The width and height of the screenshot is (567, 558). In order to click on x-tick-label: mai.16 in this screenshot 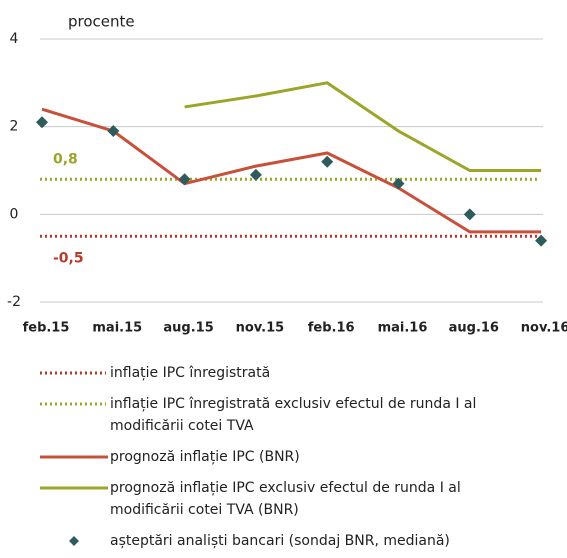, I will do `click(403, 328)`.